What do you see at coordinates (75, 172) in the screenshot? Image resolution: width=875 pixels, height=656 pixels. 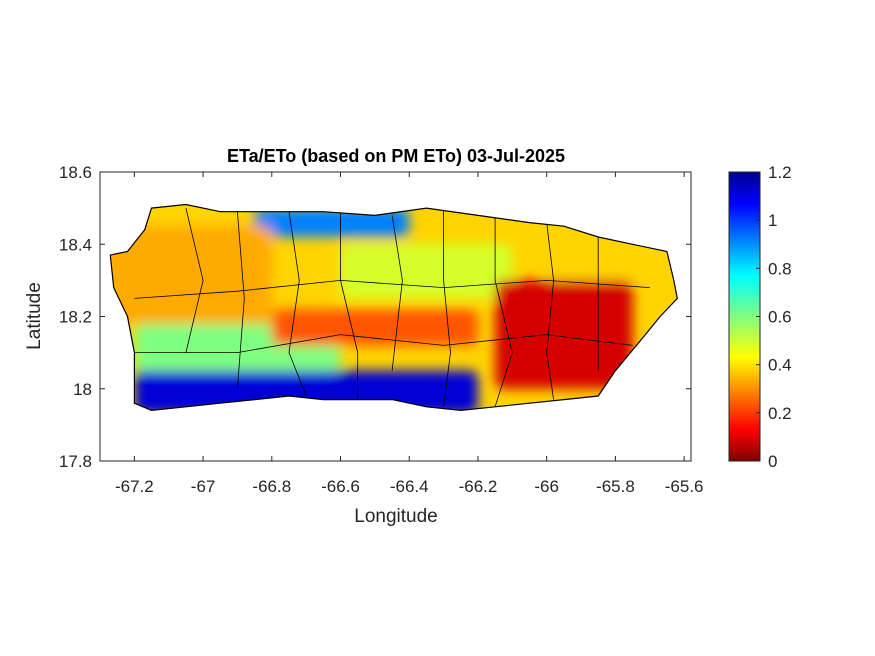 I see `y-tick-label: 18.6` at bounding box center [75, 172].